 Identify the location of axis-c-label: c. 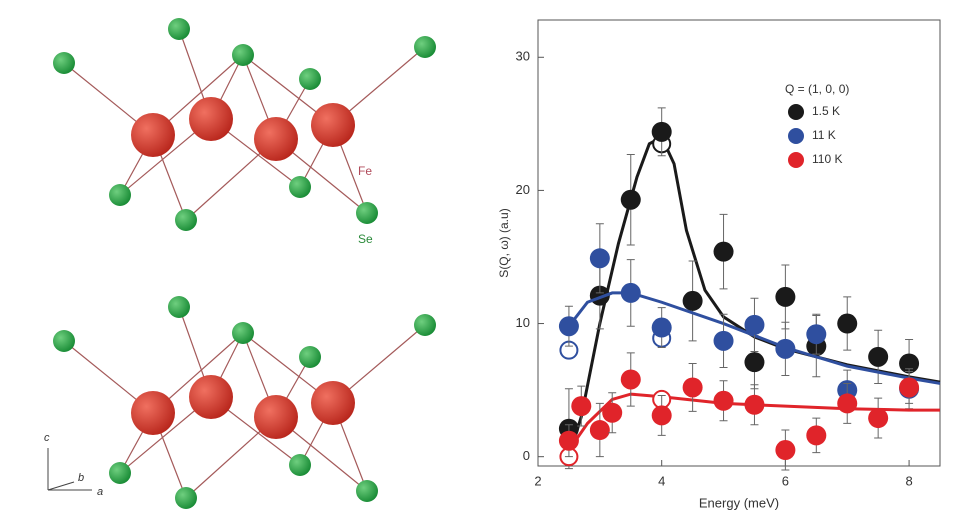
(47, 438).